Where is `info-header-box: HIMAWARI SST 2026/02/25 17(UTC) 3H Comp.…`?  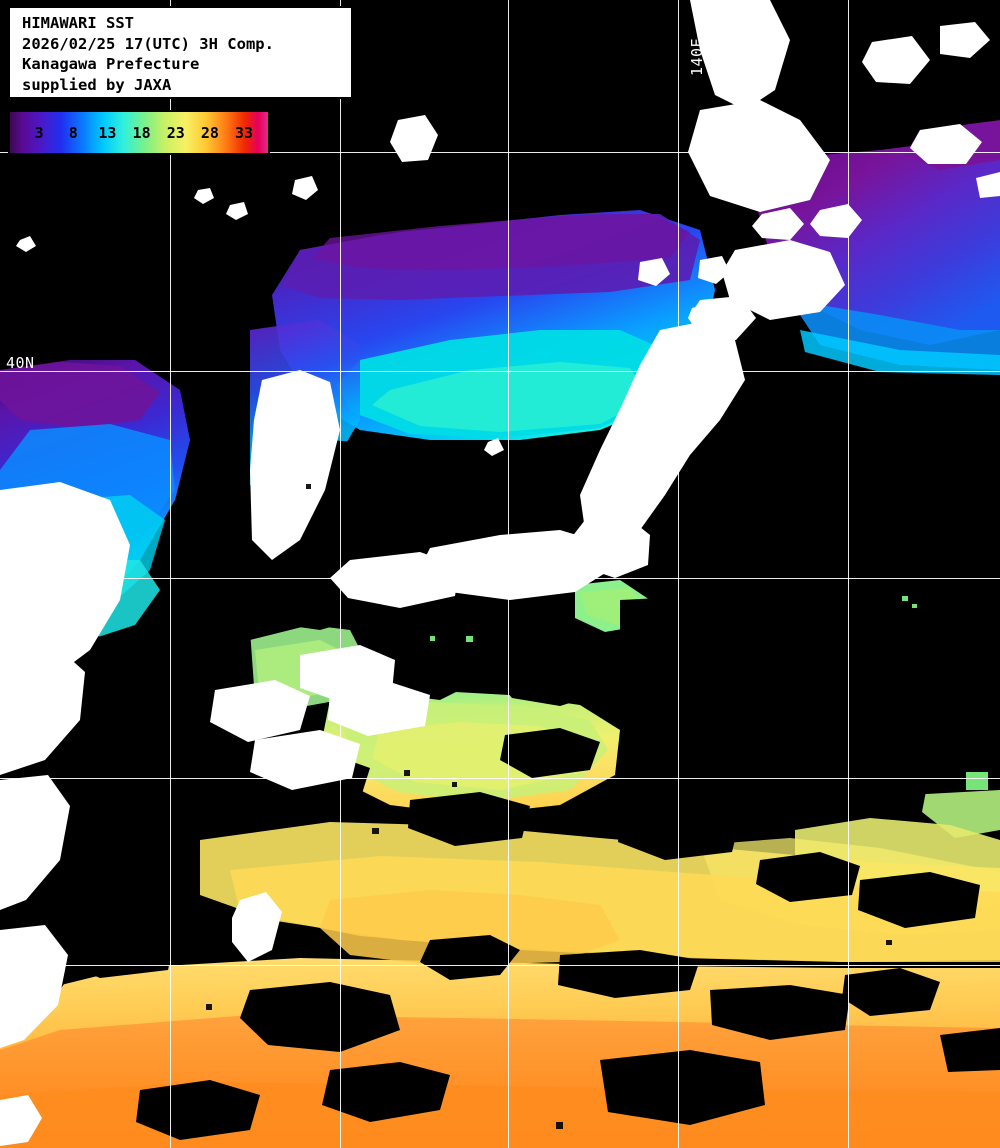
info-header-box: HIMAWARI SST 2026/02/25 17(UTC) 3H Comp.… is located at coordinates (180, 52).